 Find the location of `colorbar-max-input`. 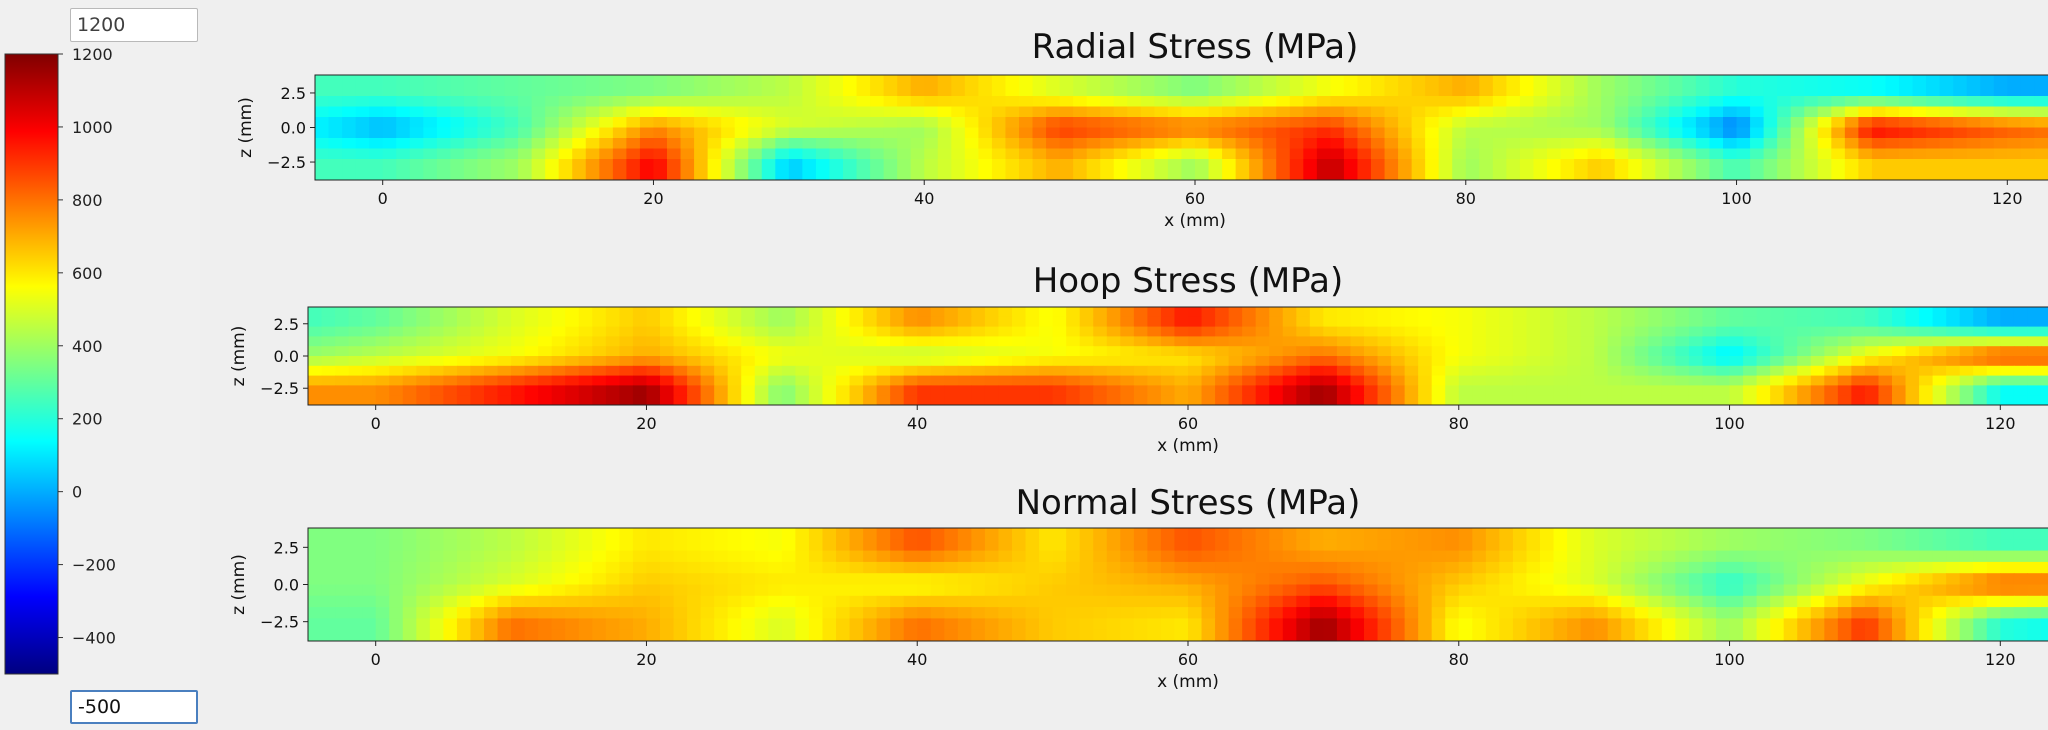

colorbar-max-input is located at coordinates (134, 25).